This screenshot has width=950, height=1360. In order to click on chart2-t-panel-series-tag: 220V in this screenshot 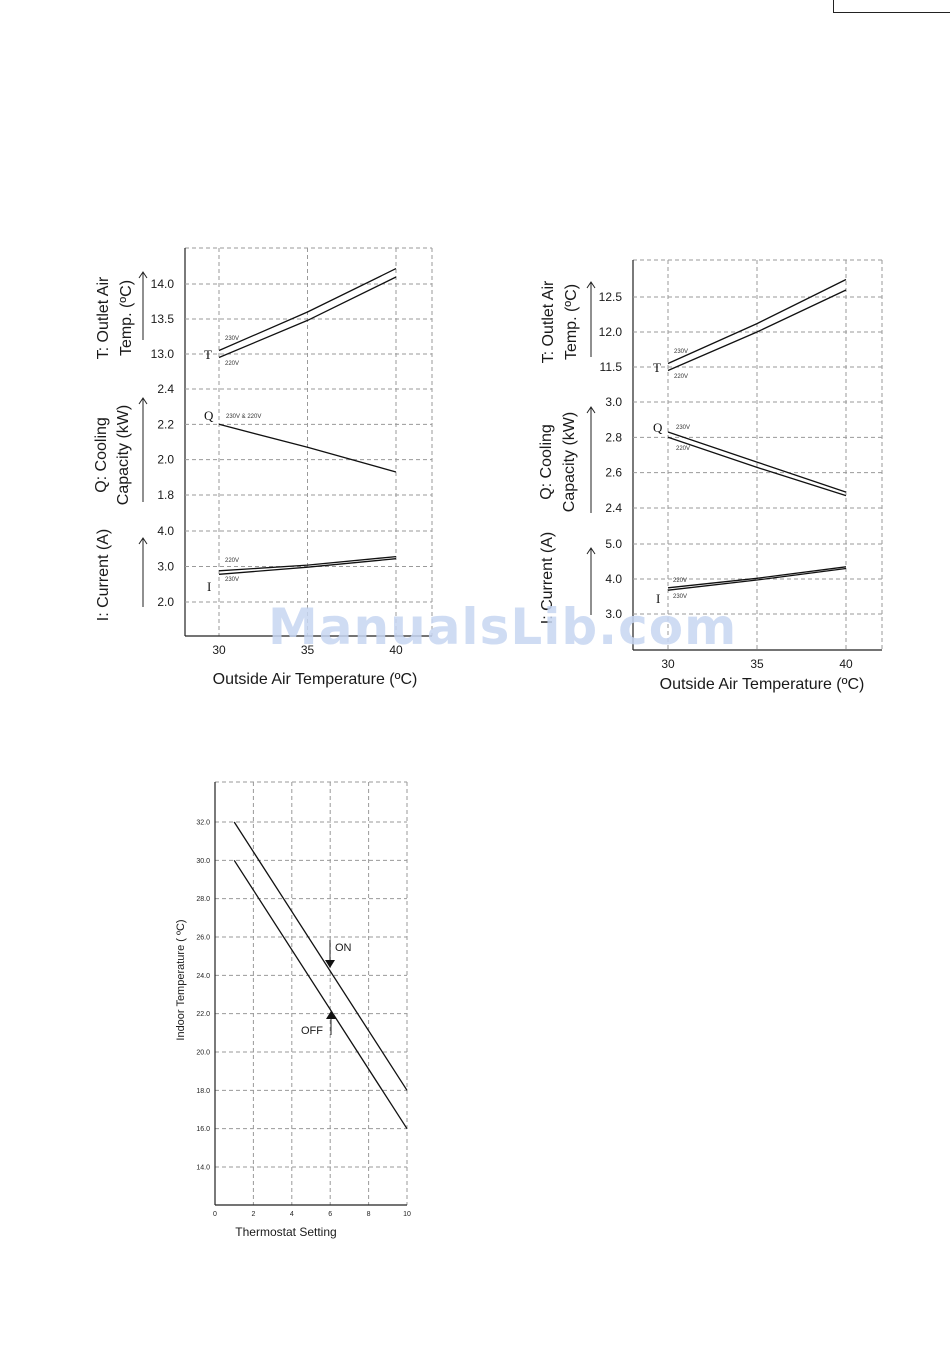, I will do `click(681, 377)`.